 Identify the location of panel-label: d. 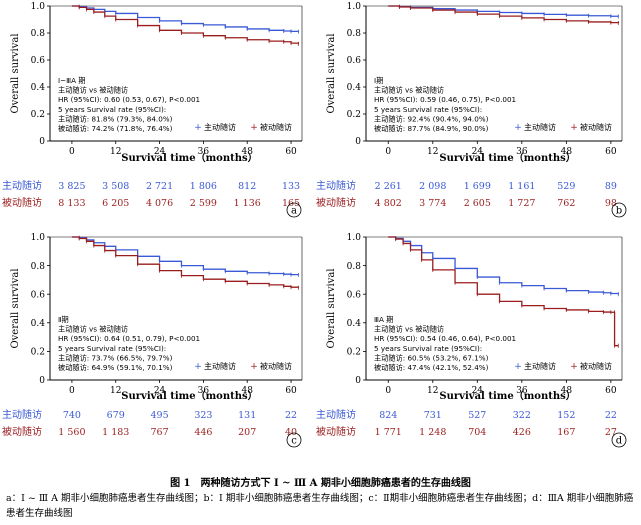
(619, 441).